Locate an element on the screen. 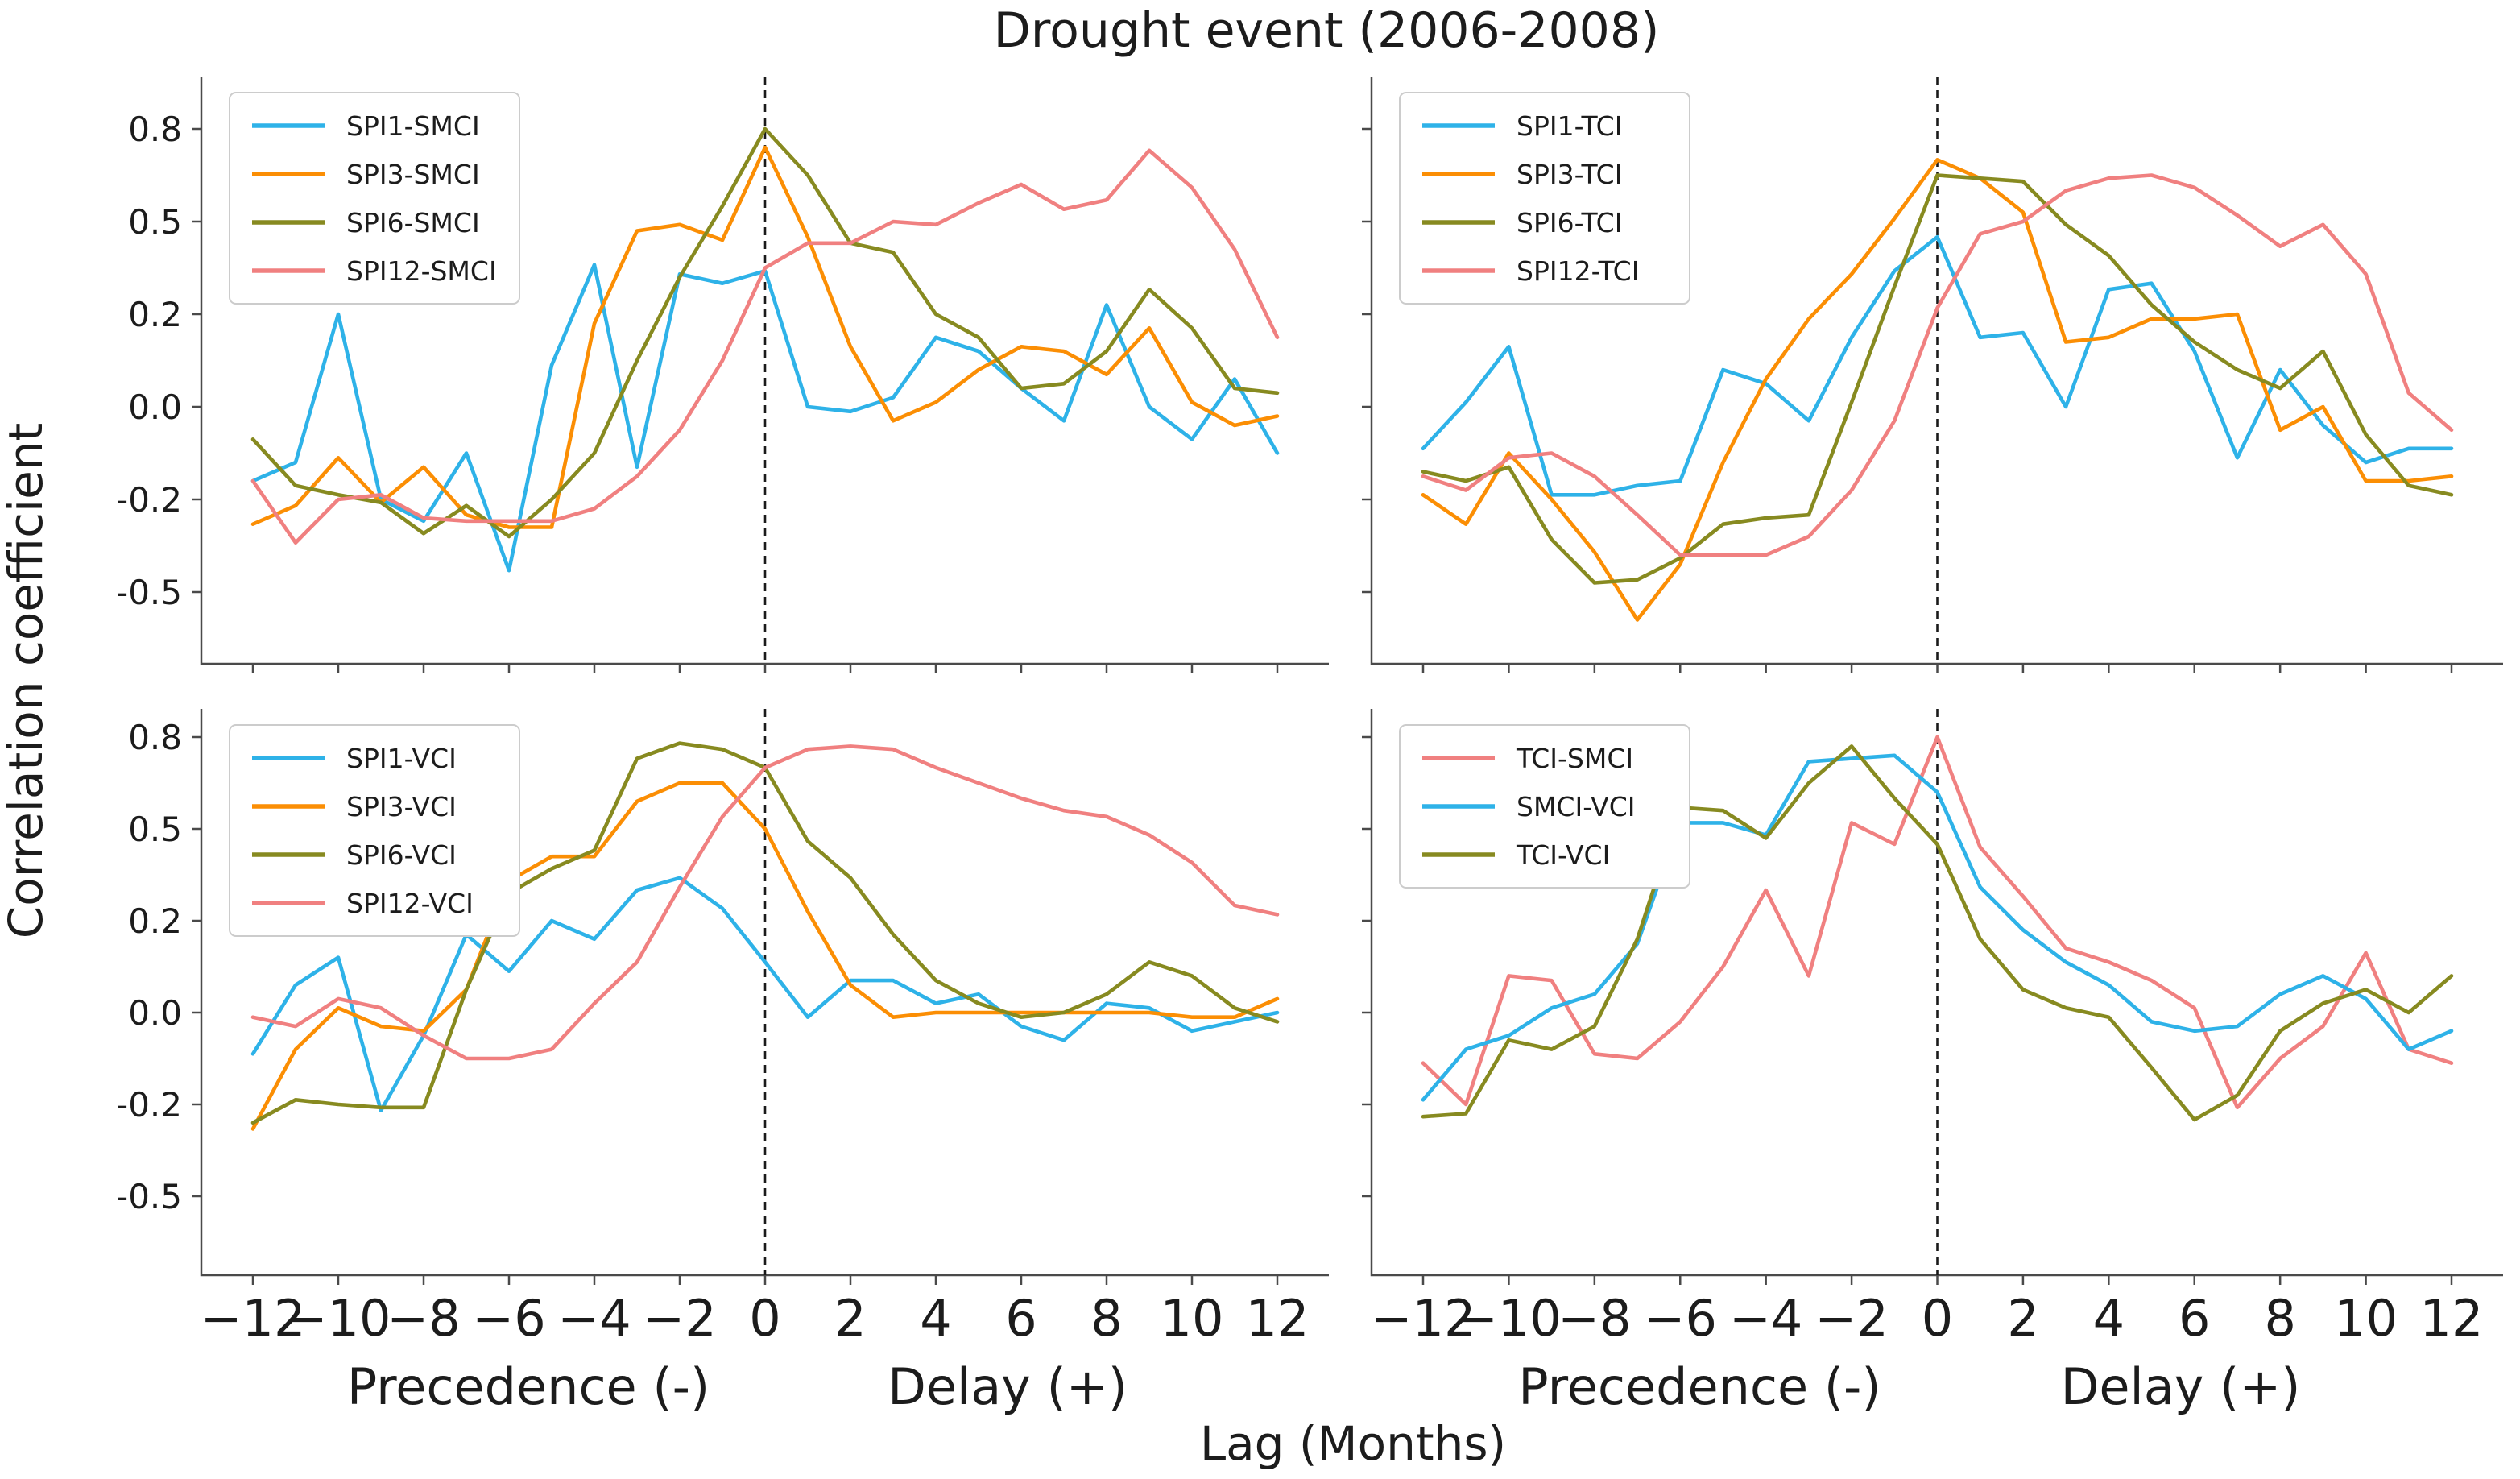 The width and height of the screenshot is (2520, 1479). series-line-SPI3-SMCI is located at coordinates (765, 337).